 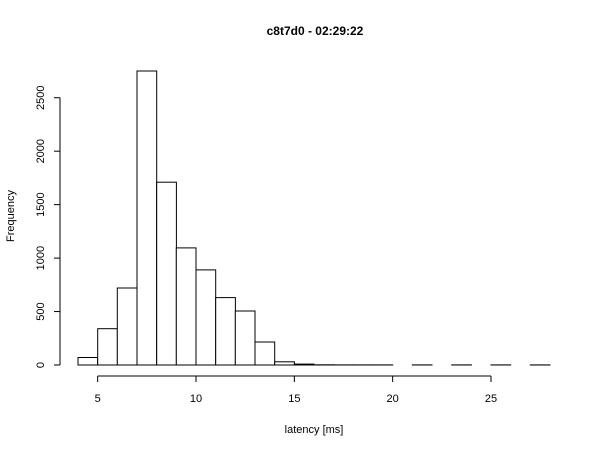 What do you see at coordinates (315, 31) in the screenshot?
I see `chart-title: c8t7d0 - 02:29:22` at bounding box center [315, 31].